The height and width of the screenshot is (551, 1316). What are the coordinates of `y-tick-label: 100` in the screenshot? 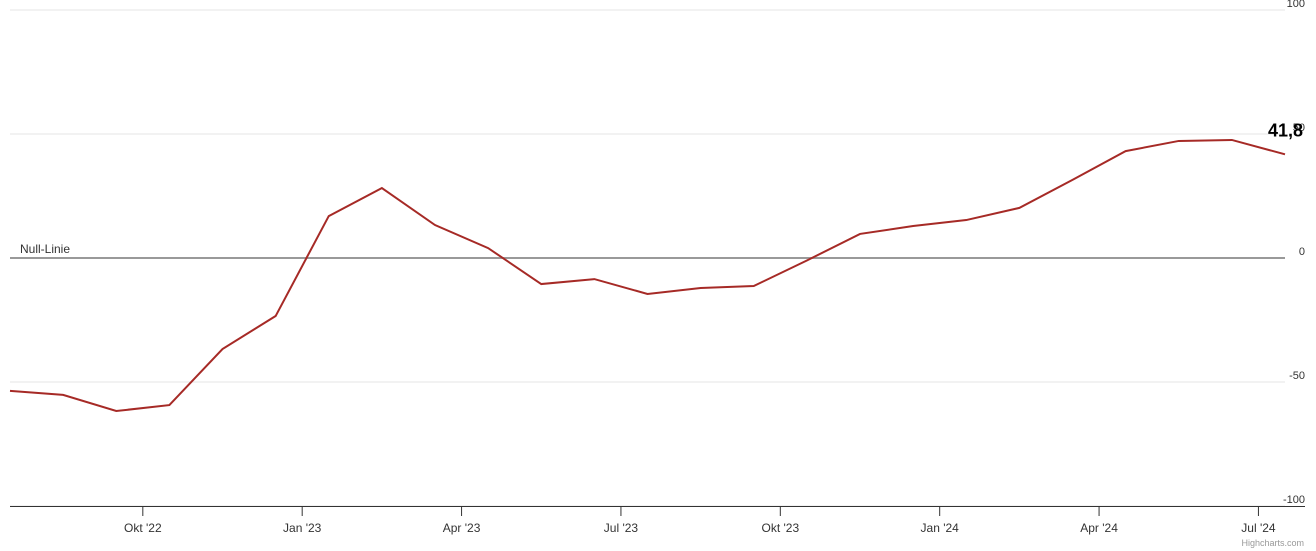 It's located at (1296, 5).